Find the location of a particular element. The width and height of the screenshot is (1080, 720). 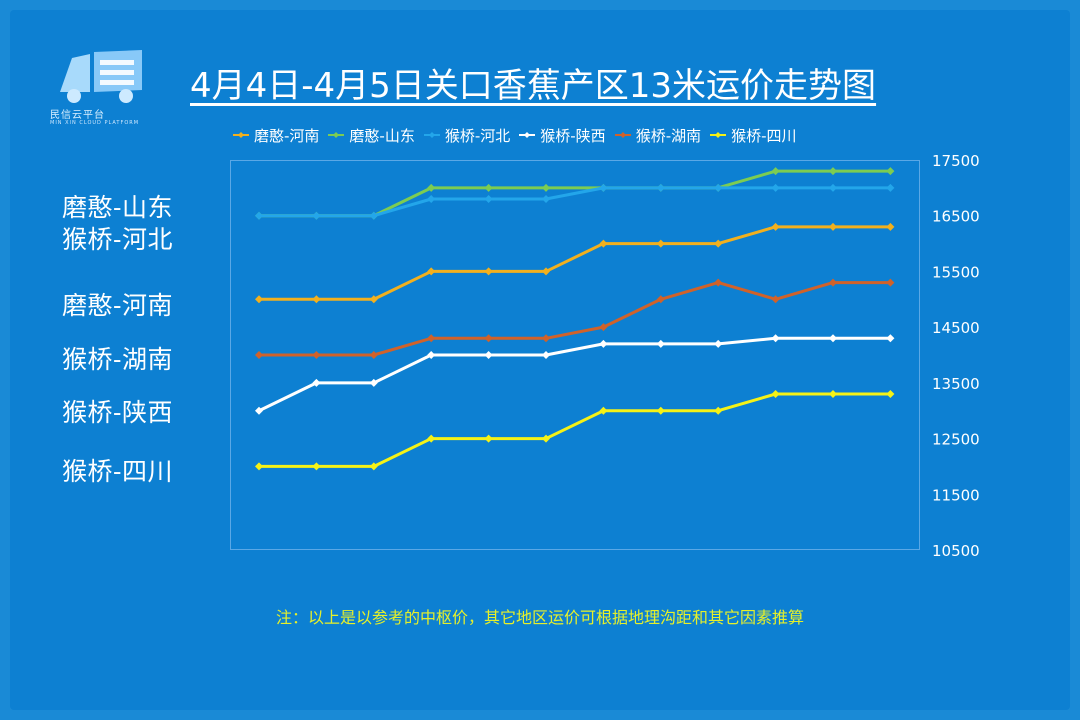

y-tick-label: 15500 is located at coordinates (956, 272).